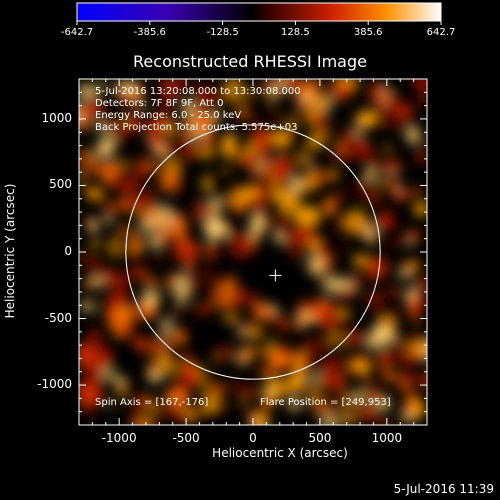  What do you see at coordinates (259, 12) in the screenshot?
I see `colorbar` at bounding box center [259, 12].